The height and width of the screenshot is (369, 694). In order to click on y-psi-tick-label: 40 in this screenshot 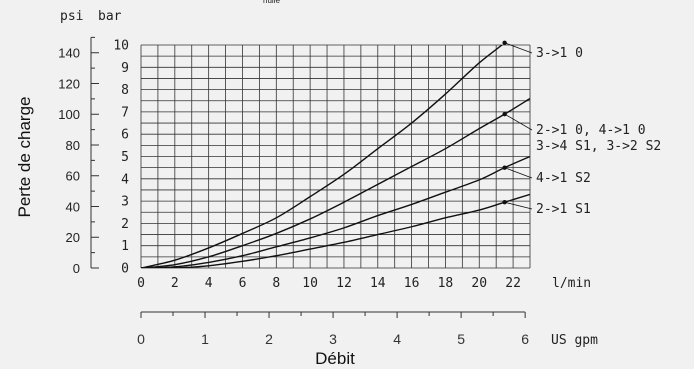, I will do `click(73, 206)`.